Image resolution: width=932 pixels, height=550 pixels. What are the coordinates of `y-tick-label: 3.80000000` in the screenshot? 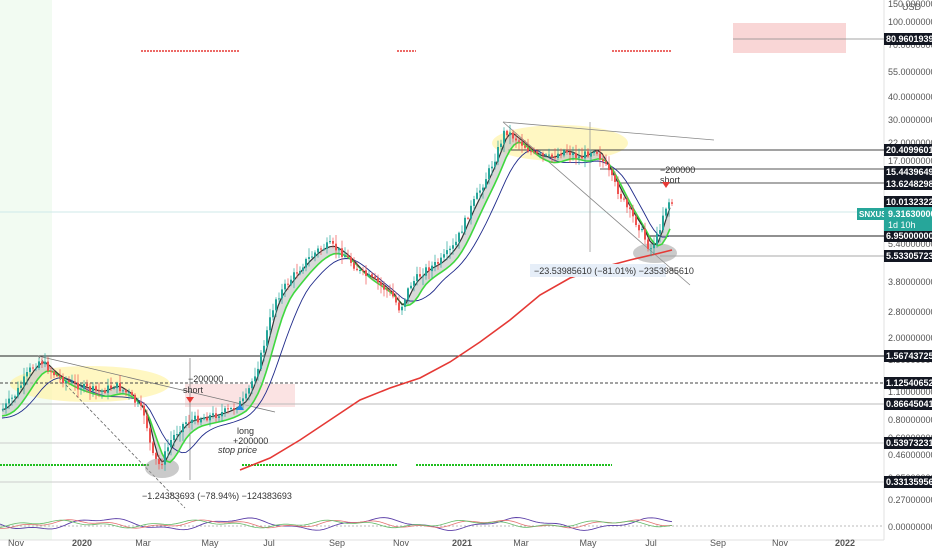 It's located at (910, 282).